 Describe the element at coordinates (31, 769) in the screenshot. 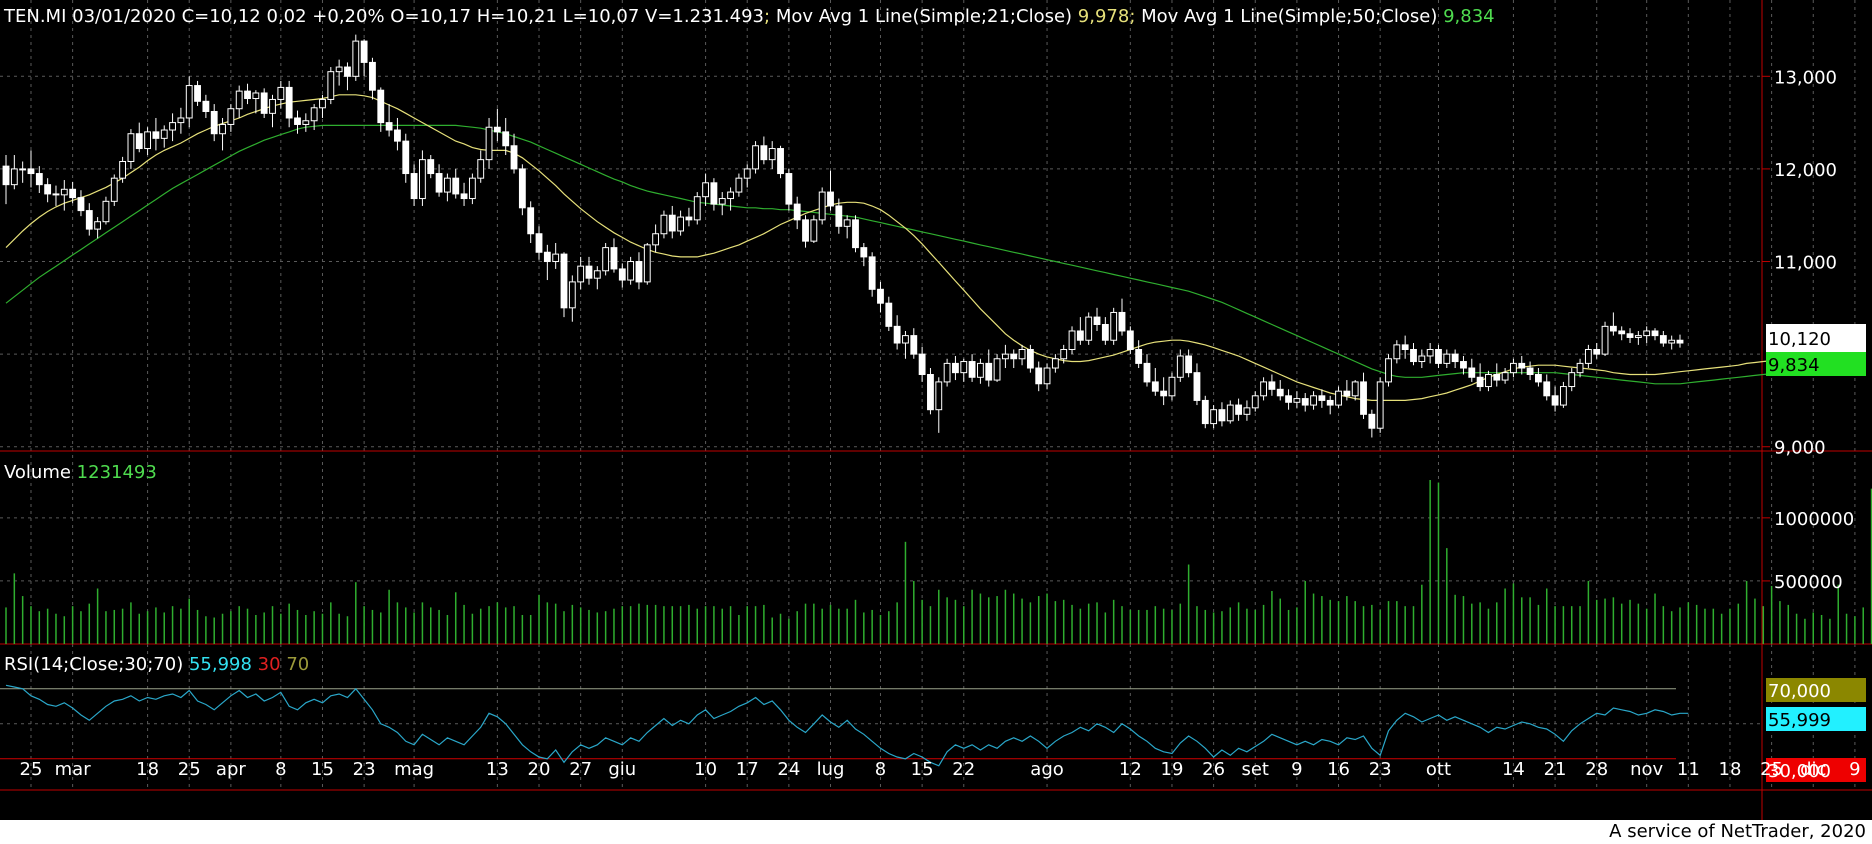

I see `x-axis-label: 25` at that location.